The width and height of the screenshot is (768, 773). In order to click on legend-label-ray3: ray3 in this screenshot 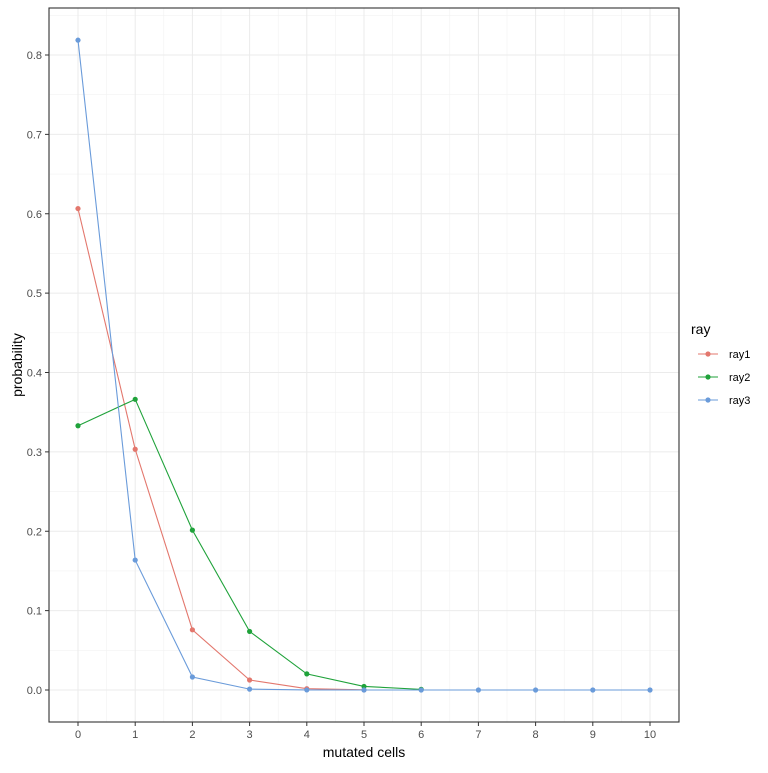, I will do `click(739, 401)`.